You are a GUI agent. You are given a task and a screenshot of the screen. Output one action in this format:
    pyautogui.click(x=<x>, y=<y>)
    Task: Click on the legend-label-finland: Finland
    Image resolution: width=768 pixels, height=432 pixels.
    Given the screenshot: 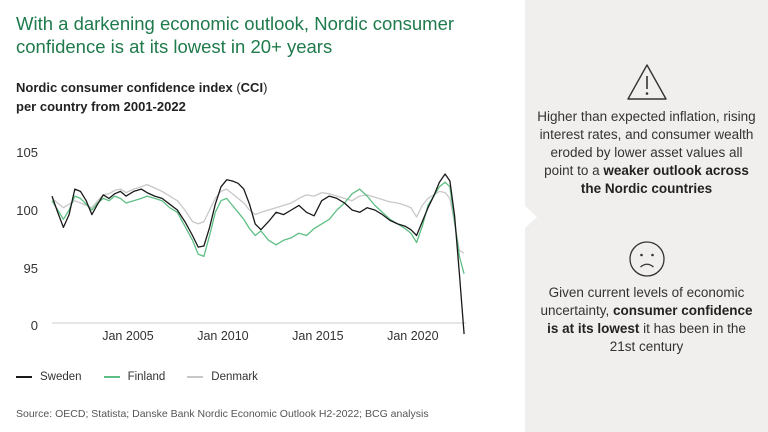 What is the action you would take?
    pyautogui.click(x=146, y=377)
    